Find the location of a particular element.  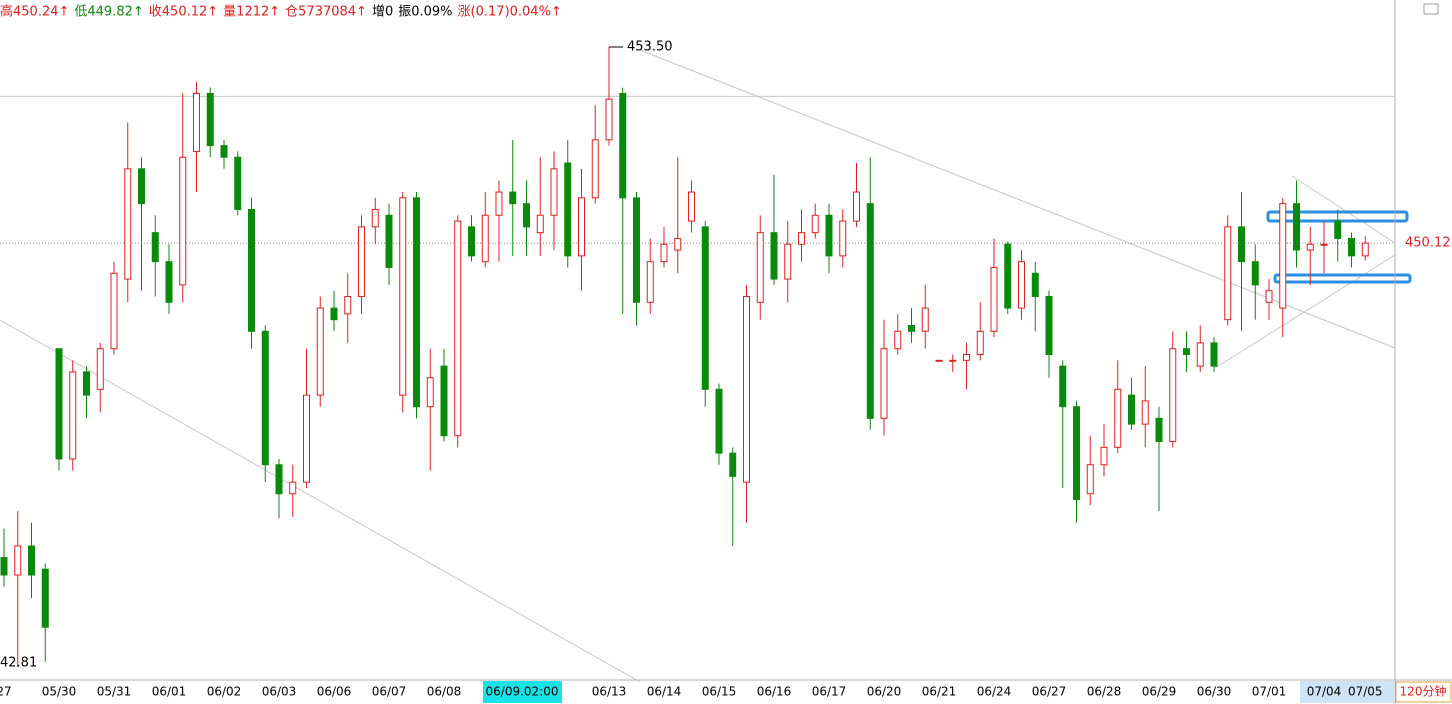

x-tick-label: 06/15 is located at coordinates (719, 692).